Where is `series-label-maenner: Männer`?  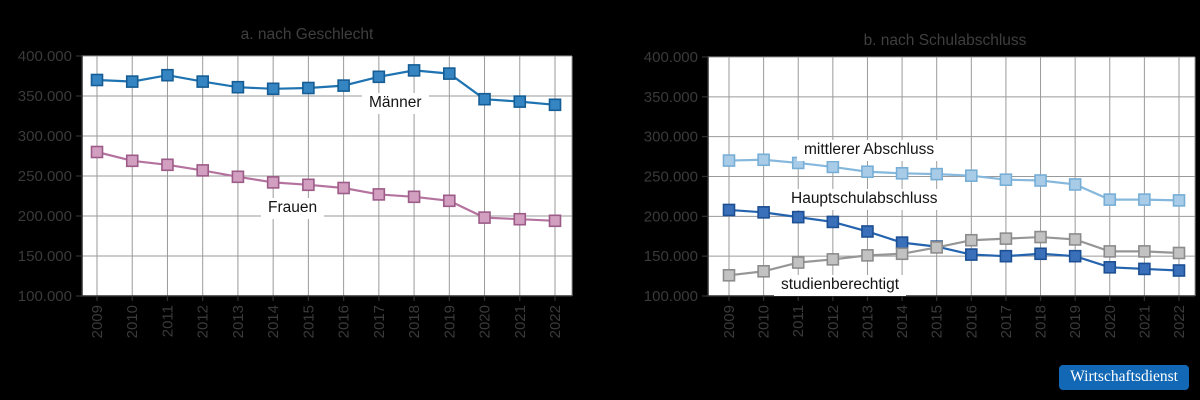 series-label-maenner: Männer is located at coordinates (395, 103).